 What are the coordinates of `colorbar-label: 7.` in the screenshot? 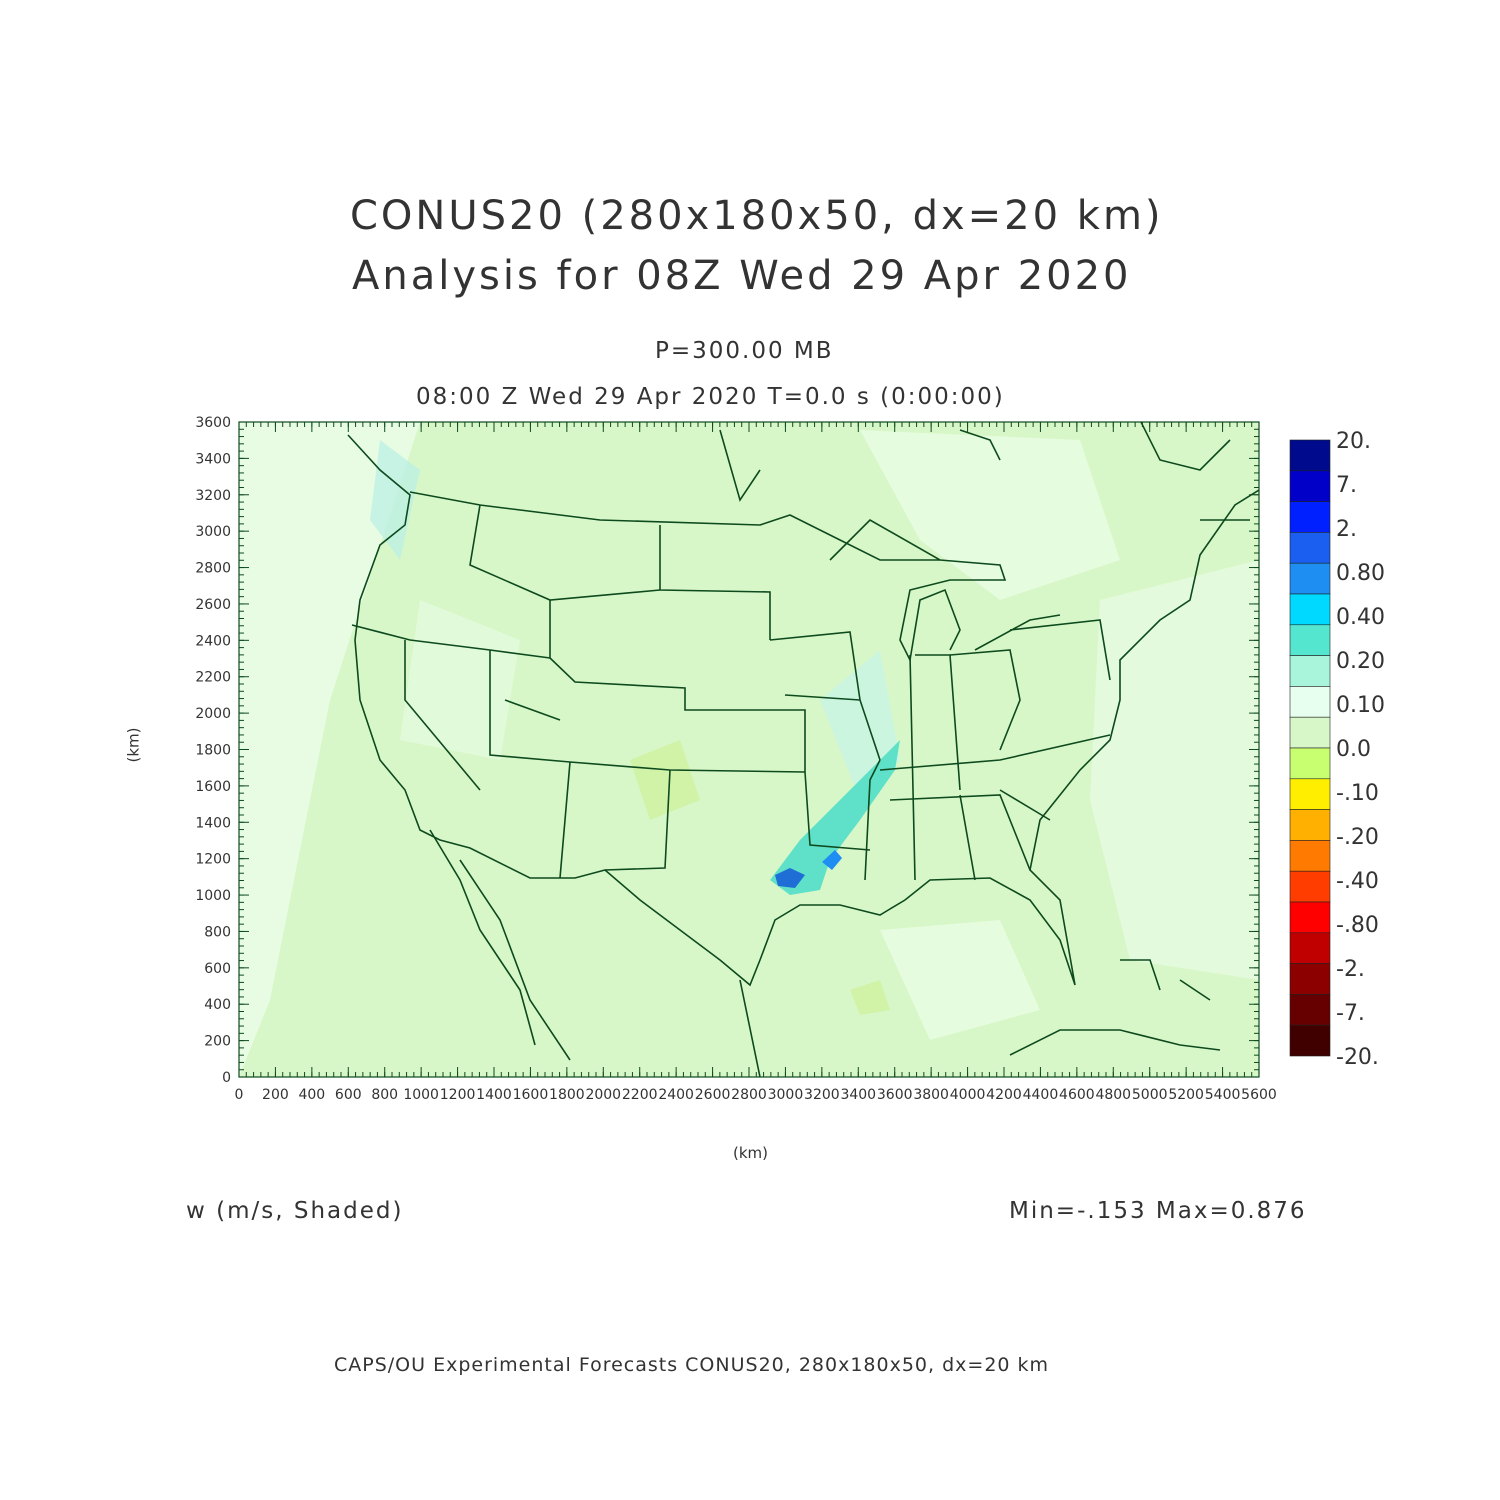 It's located at (1346, 485).